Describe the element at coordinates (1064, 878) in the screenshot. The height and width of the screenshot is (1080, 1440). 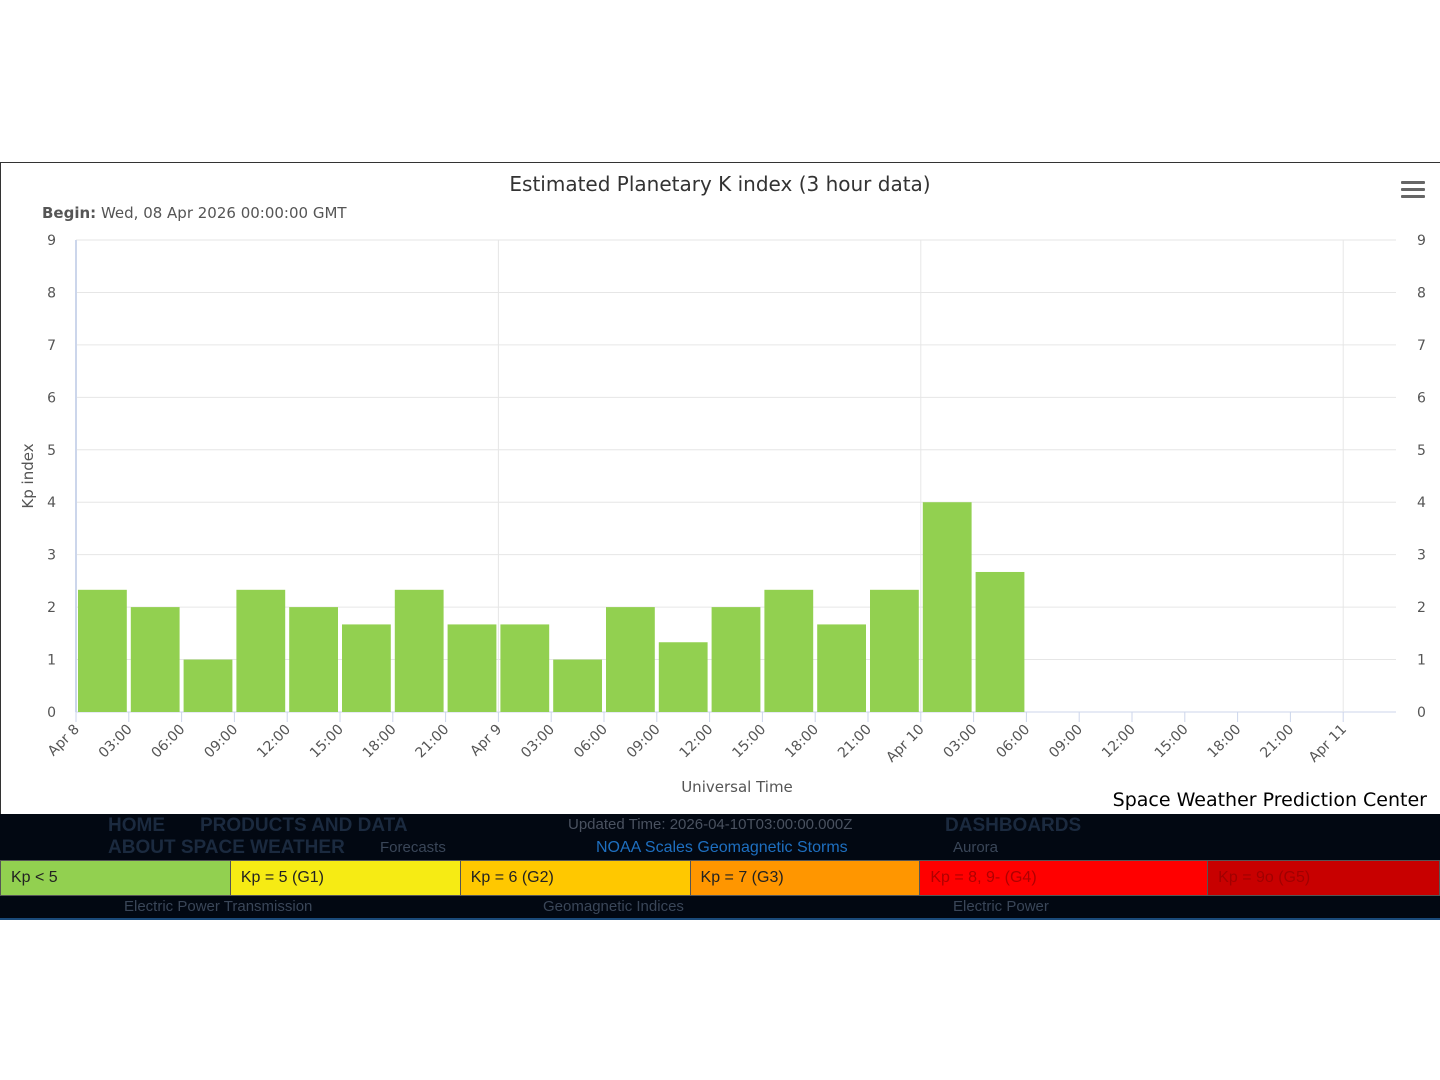
I see `legend-item: Kp = 8, 9- (G4)` at that location.